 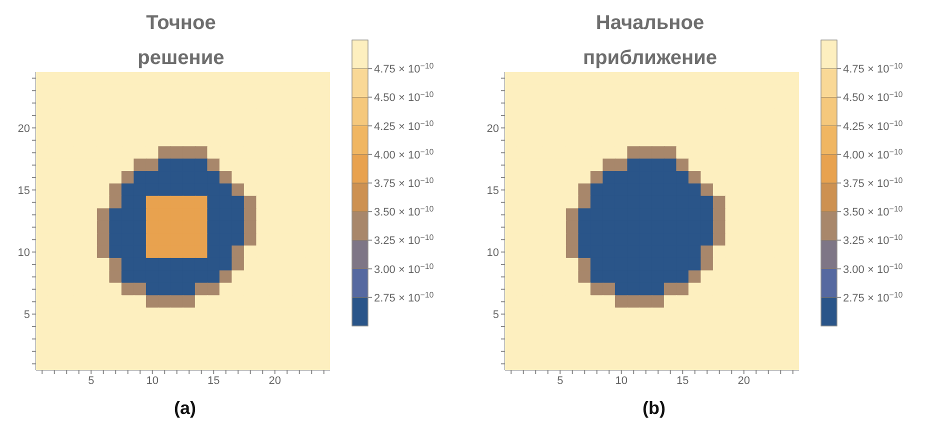 What do you see at coordinates (654, 408) in the screenshot?
I see `text: (b)` at bounding box center [654, 408].